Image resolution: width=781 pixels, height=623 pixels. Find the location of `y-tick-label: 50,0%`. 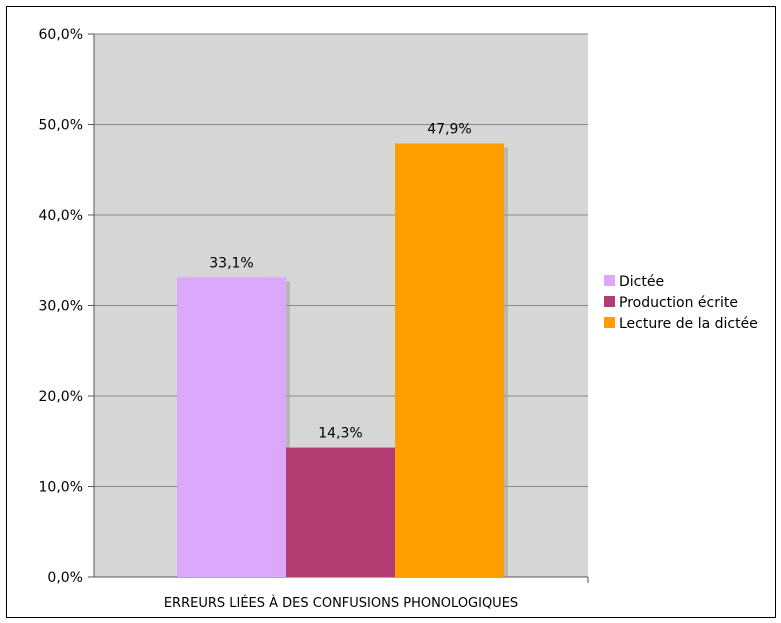

y-tick-label: 50,0% is located at coordinates (61, 126).